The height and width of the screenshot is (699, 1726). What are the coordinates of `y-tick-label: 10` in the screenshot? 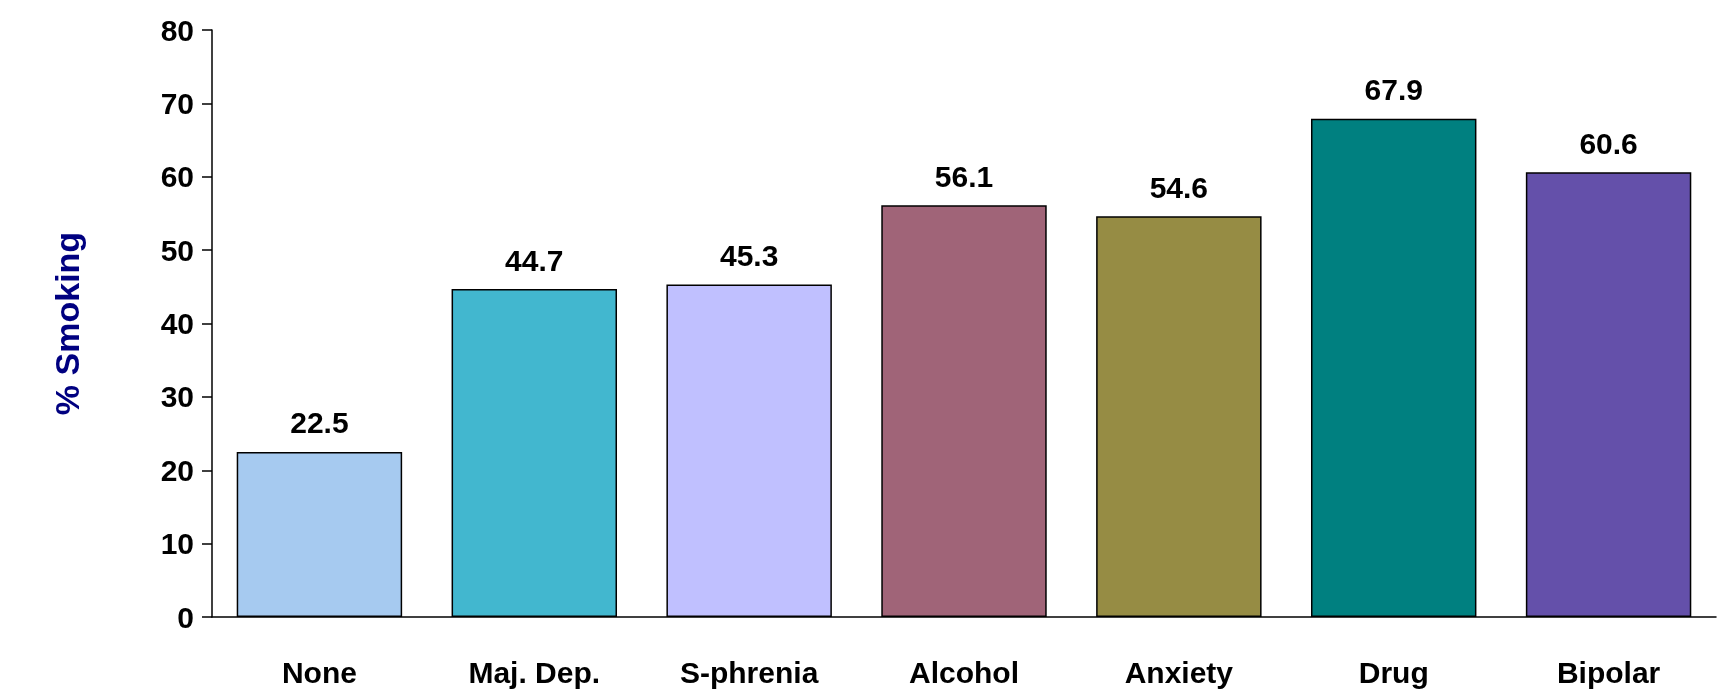 It's located at (177, 544).